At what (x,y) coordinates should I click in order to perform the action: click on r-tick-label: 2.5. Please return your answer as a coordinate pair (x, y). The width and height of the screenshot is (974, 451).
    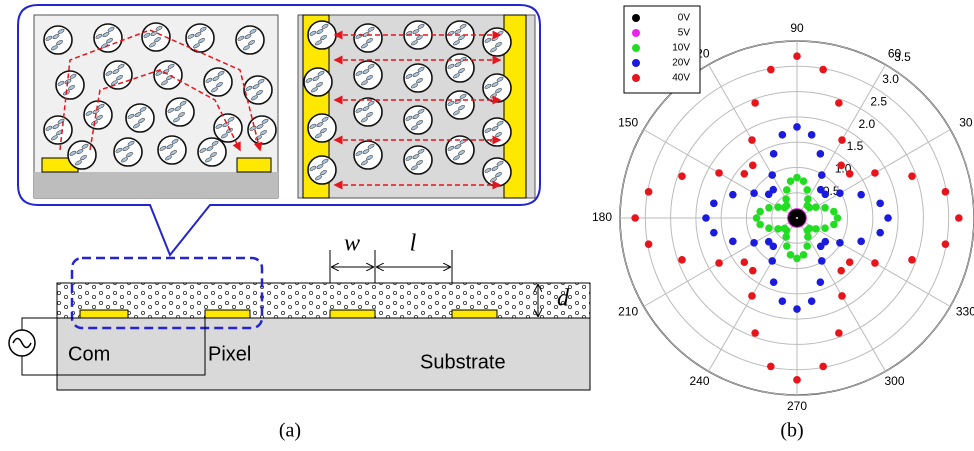
    Looking at the image, I should click on (878, 102).